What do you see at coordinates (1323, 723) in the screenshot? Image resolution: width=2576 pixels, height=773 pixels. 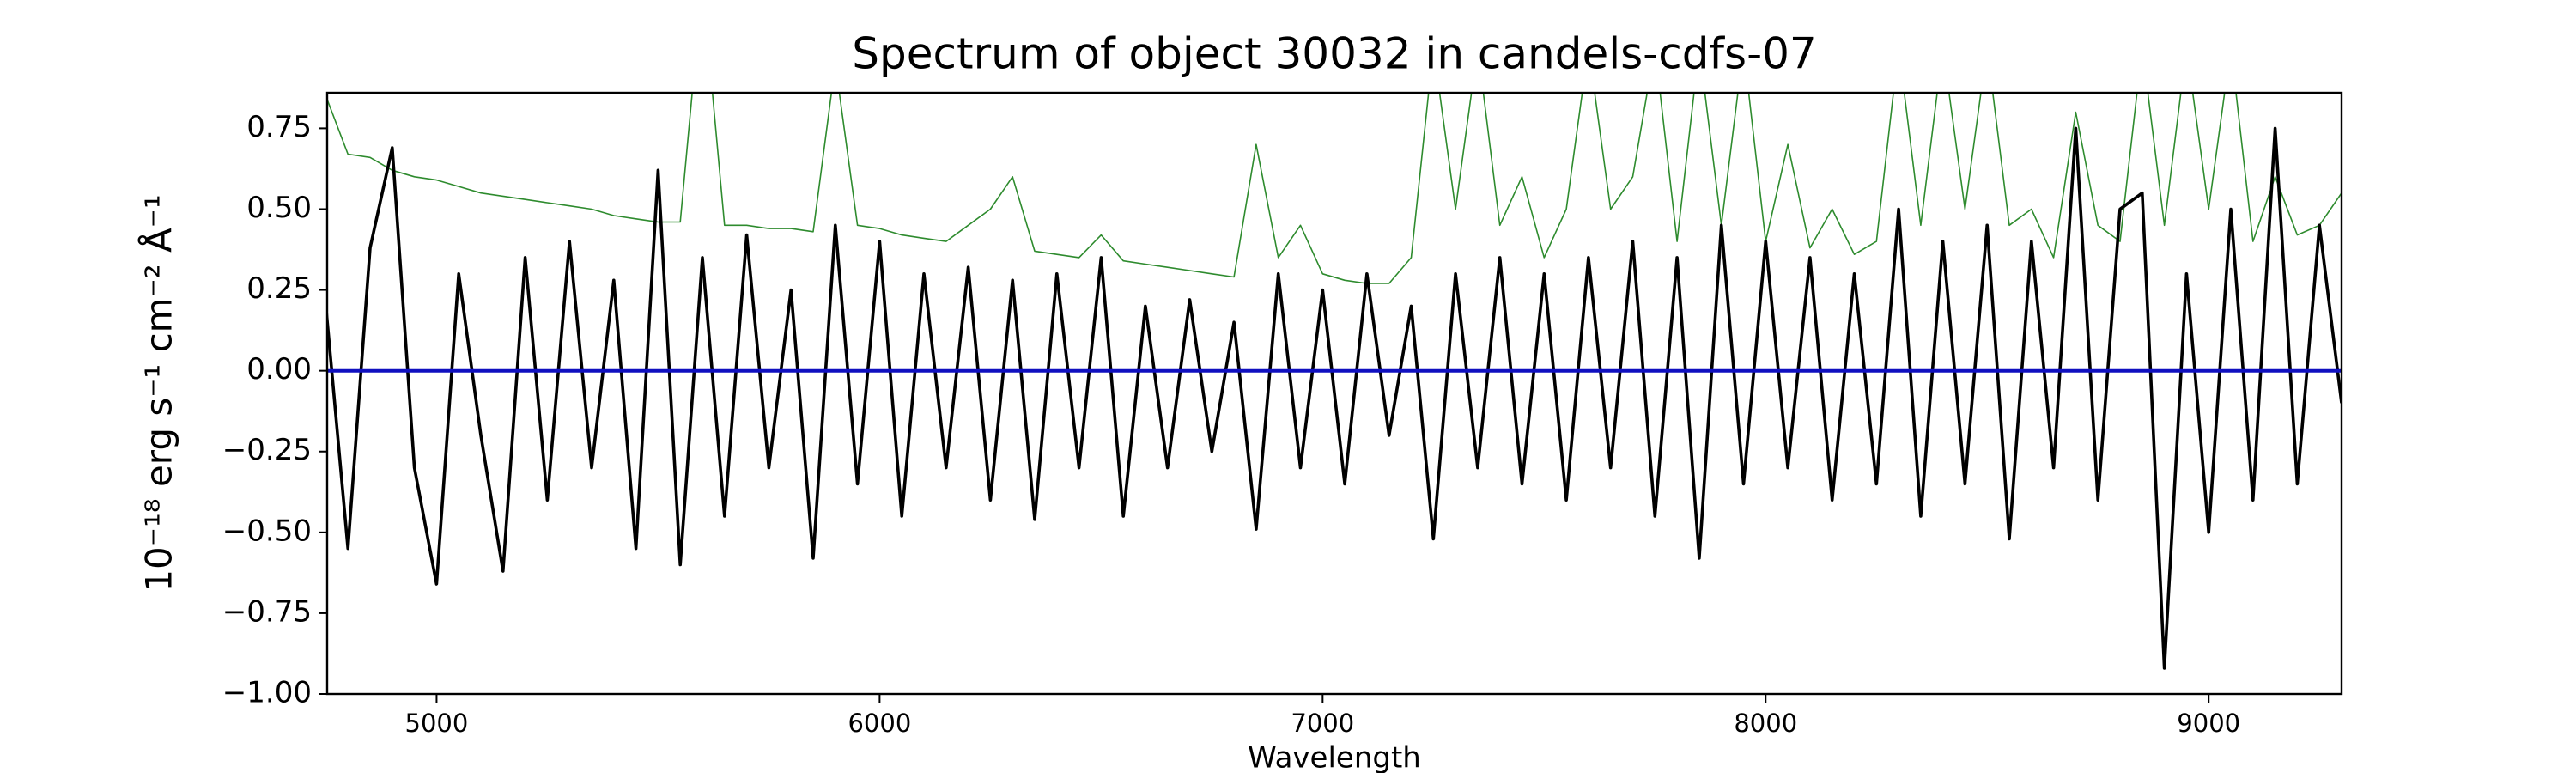 I see `x-tick-label: 7000` at bounding box center [1323, 723].